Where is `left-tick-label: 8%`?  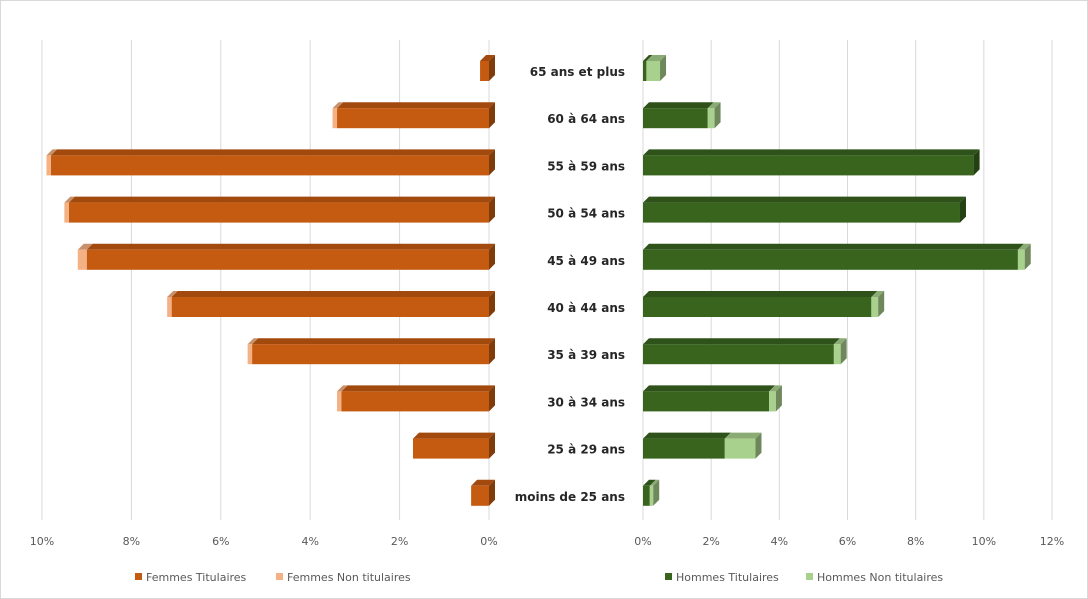 left-tick-label: 8% is located at coordinates (131, 541).